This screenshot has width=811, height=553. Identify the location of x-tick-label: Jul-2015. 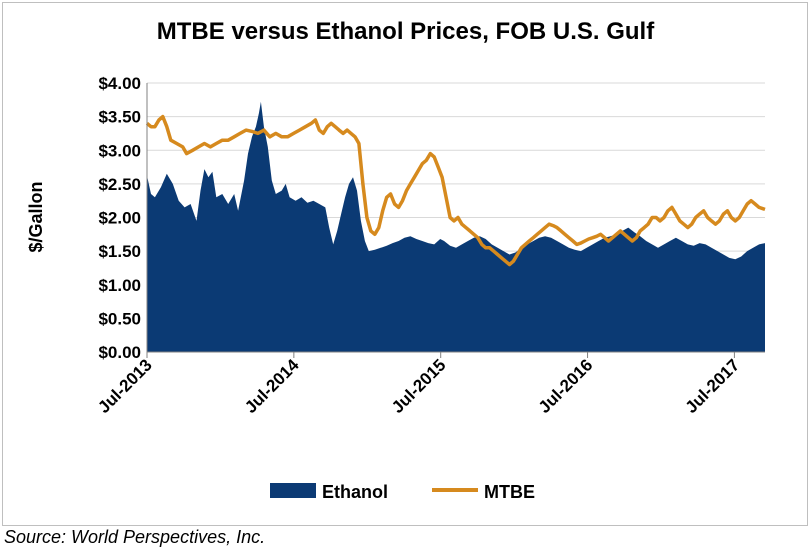
(419, 386).